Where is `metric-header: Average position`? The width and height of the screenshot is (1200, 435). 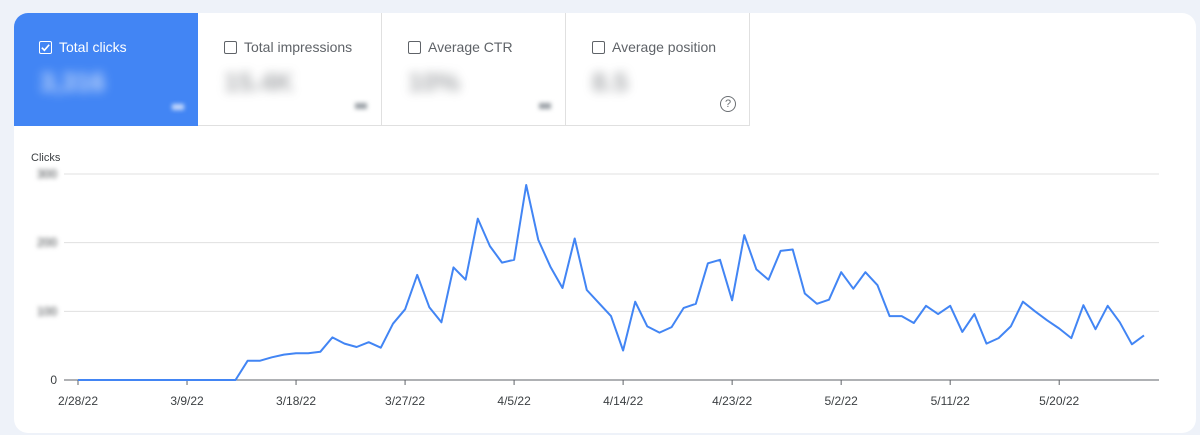
metric-header: Average position is located at coordinates (654, 47).